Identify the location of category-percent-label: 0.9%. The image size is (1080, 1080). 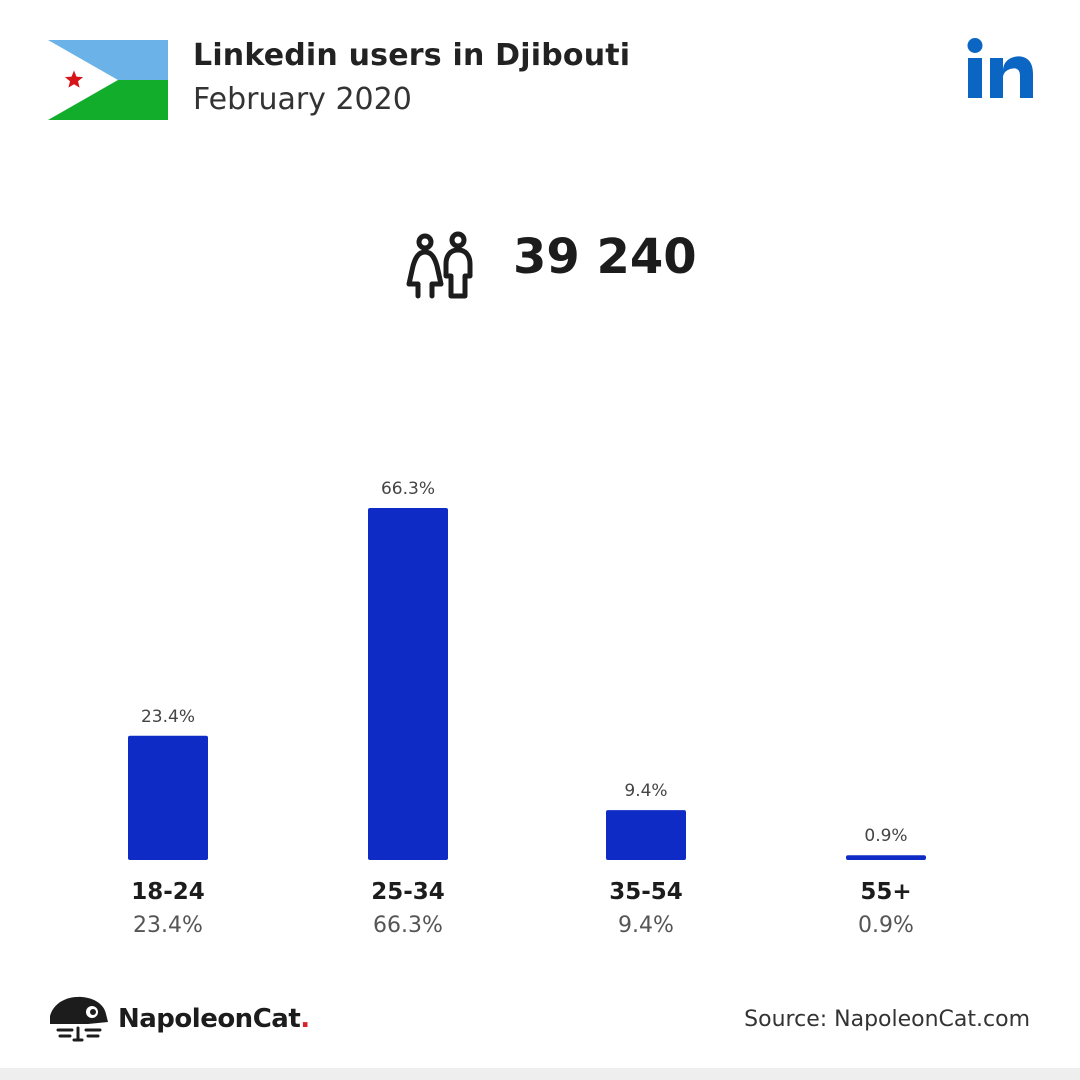
(886, 925).